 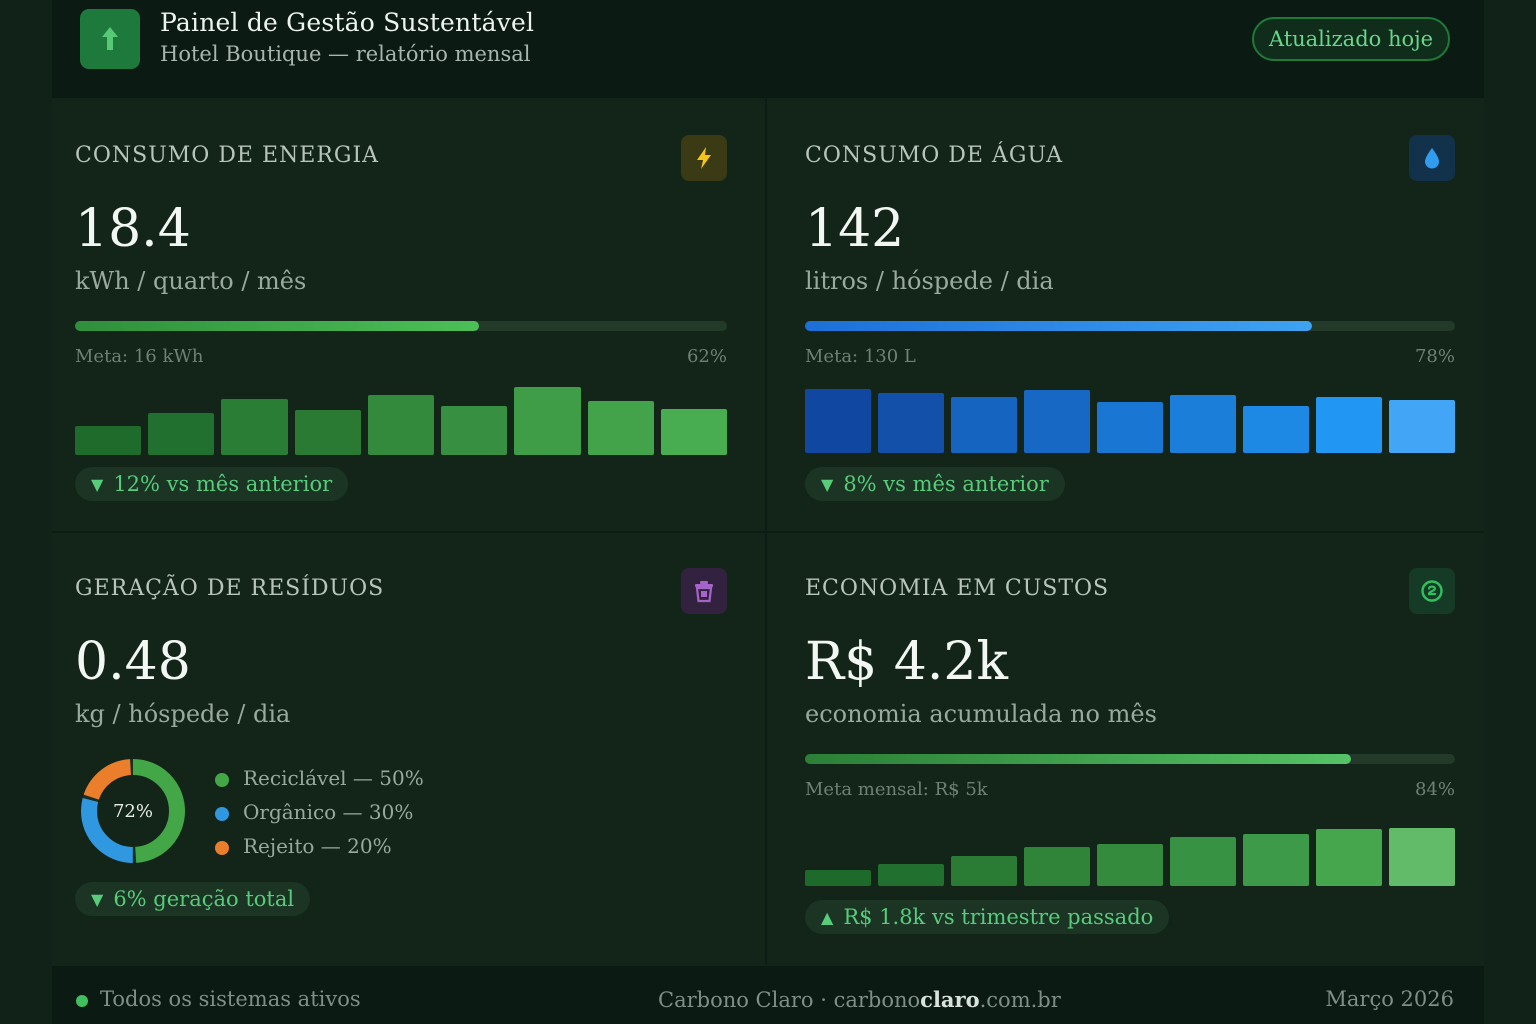 I want to click on legend-label: Rejeito — 20%, so click(x=317, y=846).